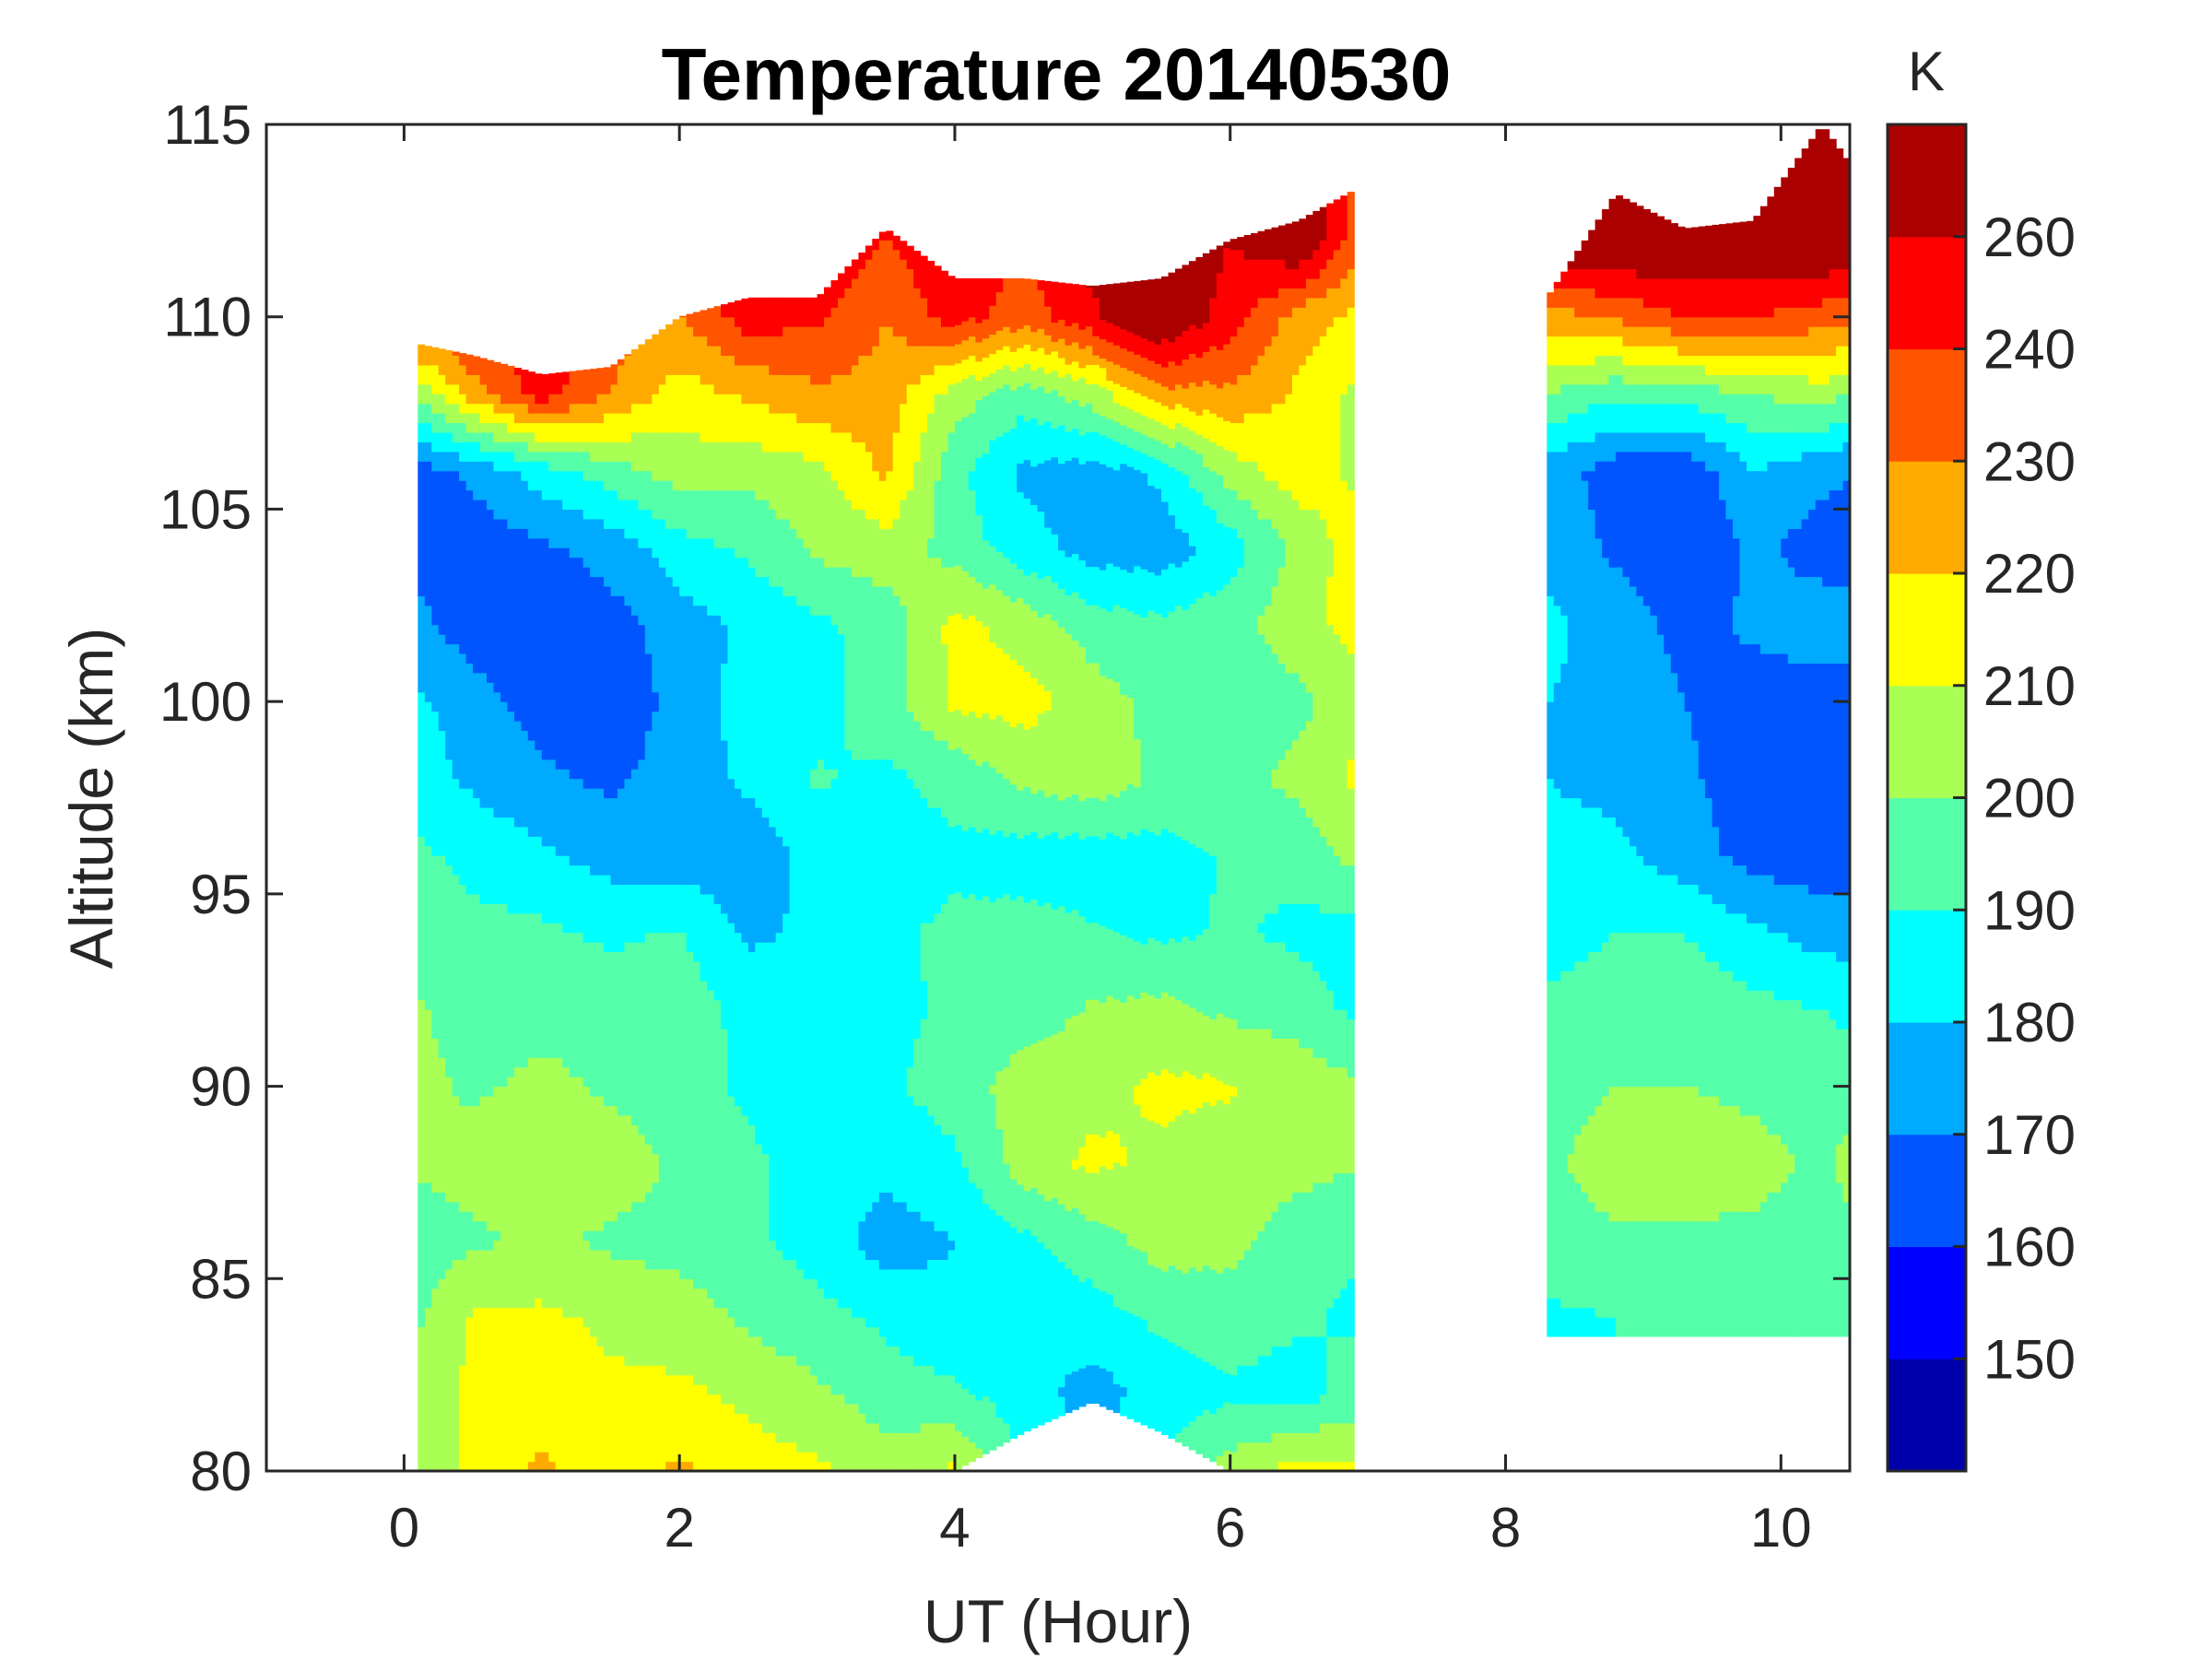 The image size is (2212, 1659). Describe the element at coordinates (2029, 350) in the screenshot. I see `colorbar-tick-label: 240` at that location.